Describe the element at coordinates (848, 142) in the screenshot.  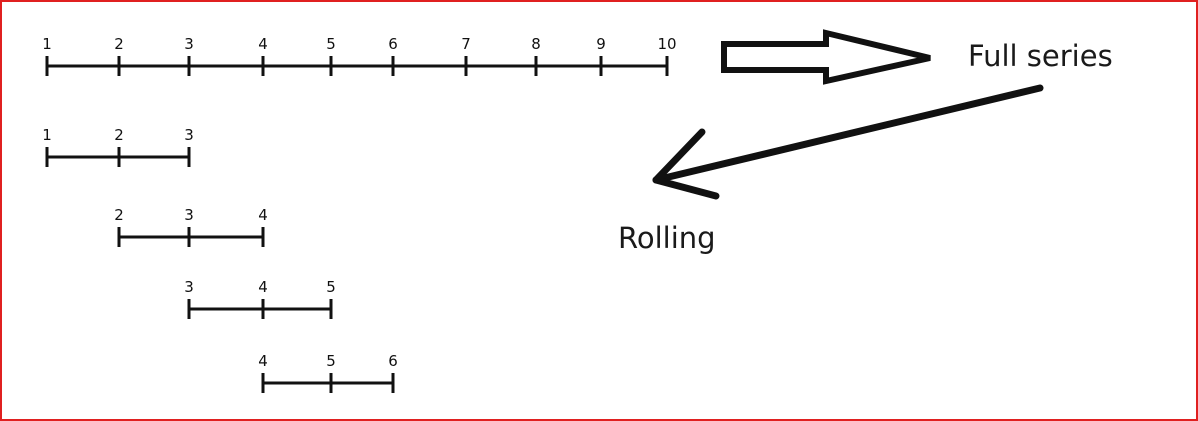
I see `left-pointing-arrow-icon` at that location.